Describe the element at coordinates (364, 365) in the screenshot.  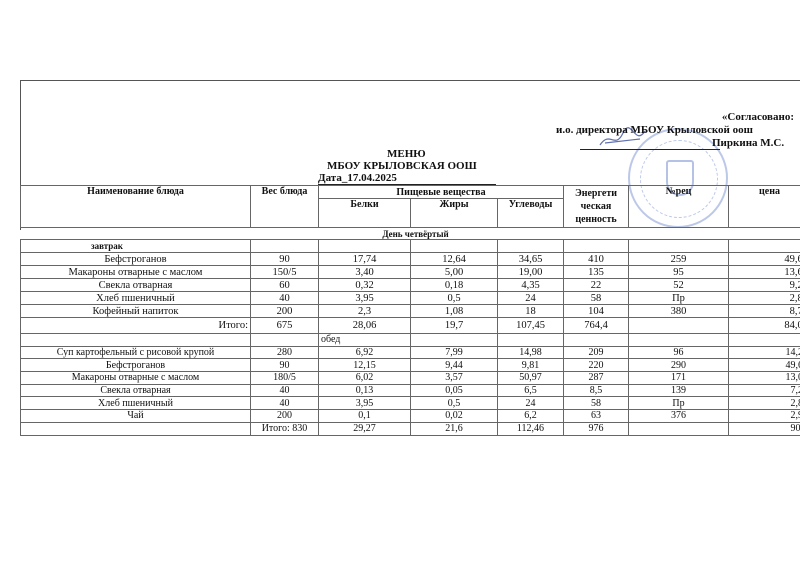
I see `cell: 12,15` at that location.